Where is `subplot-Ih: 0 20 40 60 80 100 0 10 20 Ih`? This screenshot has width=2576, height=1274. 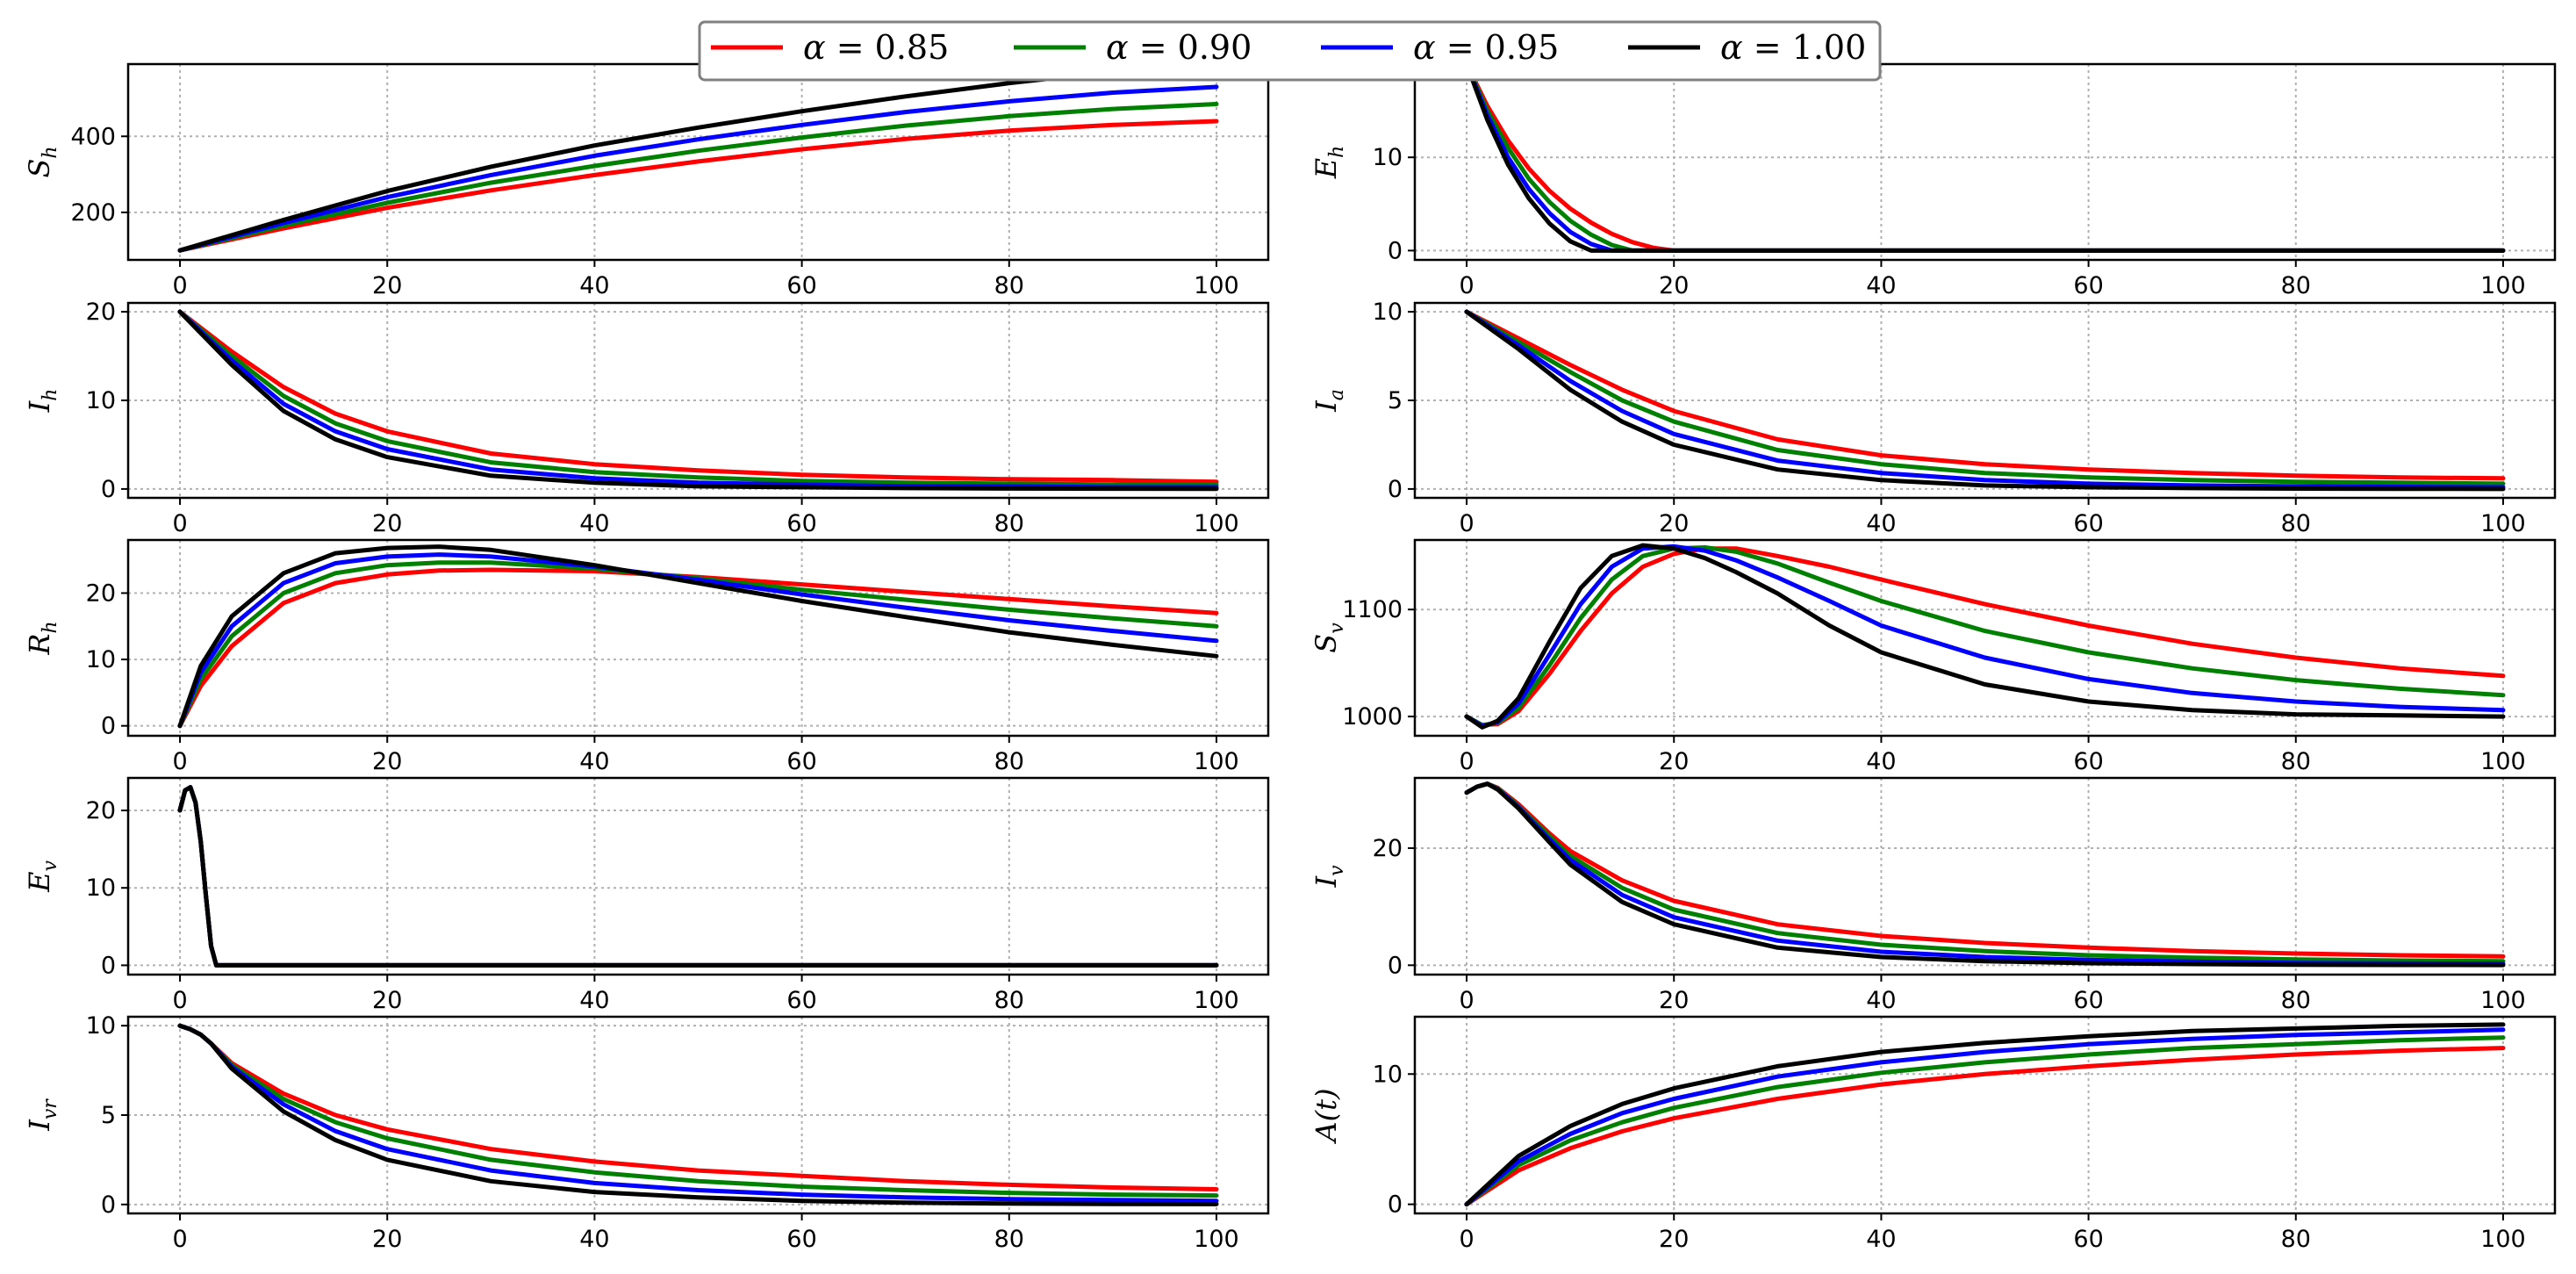 subplot-Ih: 0 20 40 60 80 100 0 10 20 Ih is located at coordinates (646, 418).